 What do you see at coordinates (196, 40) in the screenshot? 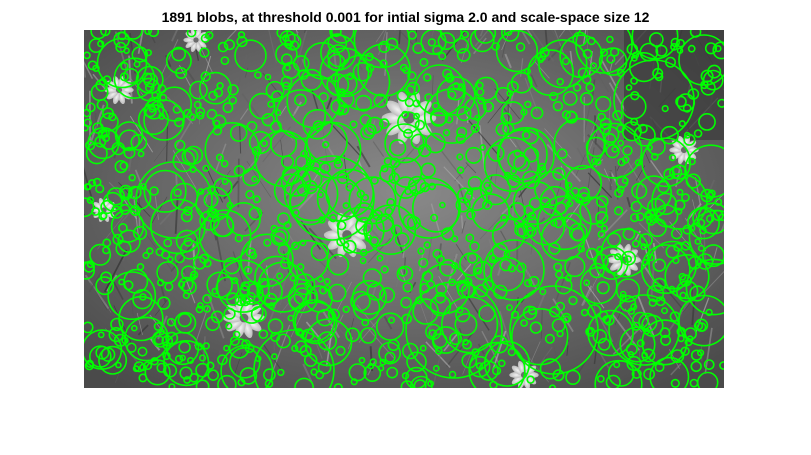
I see `flower-center` at bounding box center [196, 40].